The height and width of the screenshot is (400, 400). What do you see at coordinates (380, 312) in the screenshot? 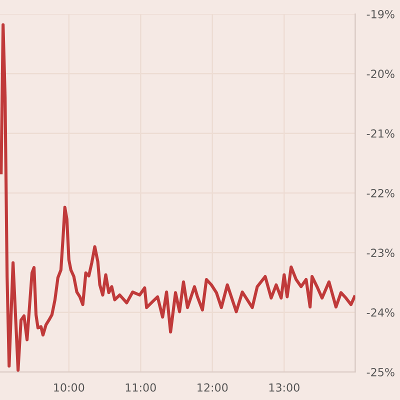
I see `y-tick-label: -24%` at bounding box center [380, 312].